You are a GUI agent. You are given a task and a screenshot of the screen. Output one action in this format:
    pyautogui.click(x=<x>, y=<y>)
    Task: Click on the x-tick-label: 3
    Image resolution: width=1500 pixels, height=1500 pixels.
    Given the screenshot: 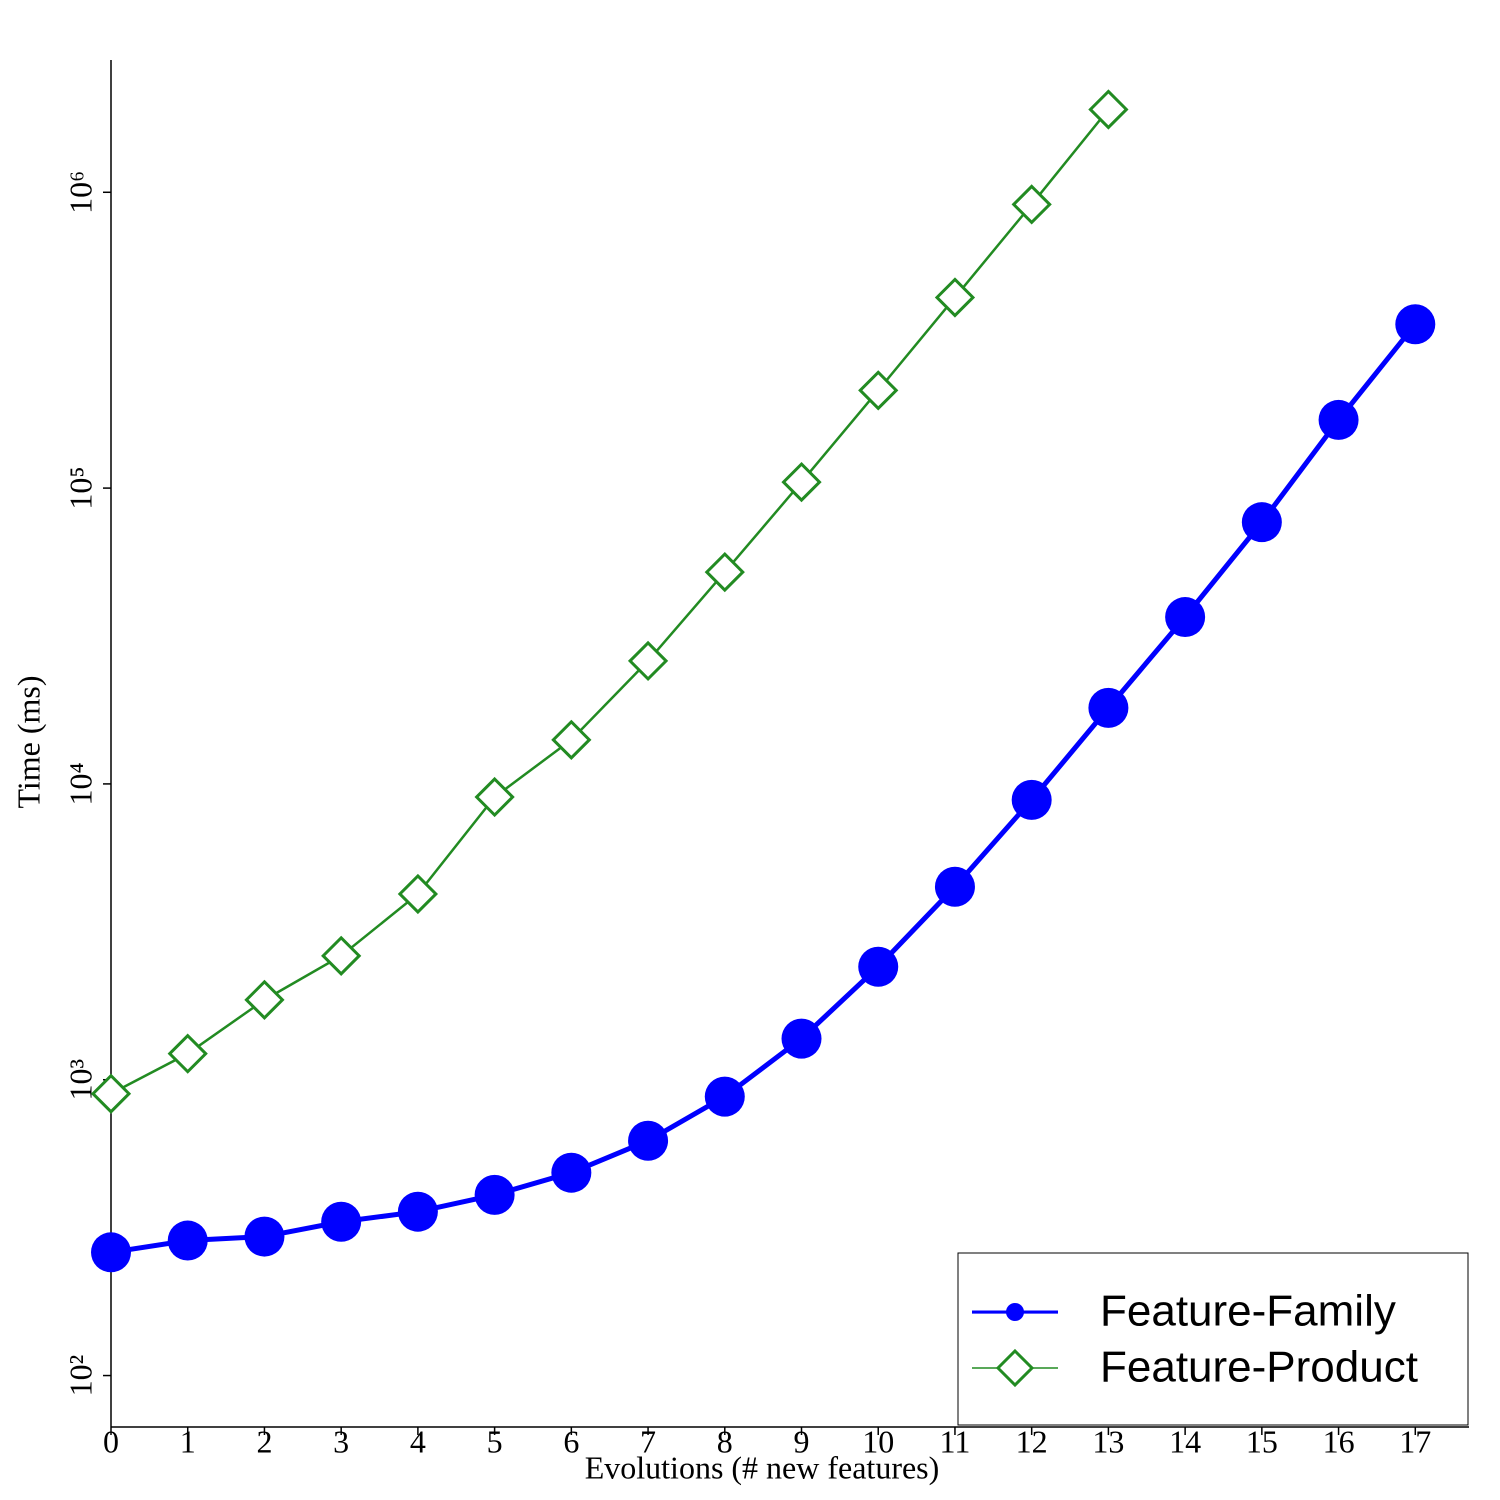 What is the action you would take?
    pyautogui.click(x=341, y=1441)
    